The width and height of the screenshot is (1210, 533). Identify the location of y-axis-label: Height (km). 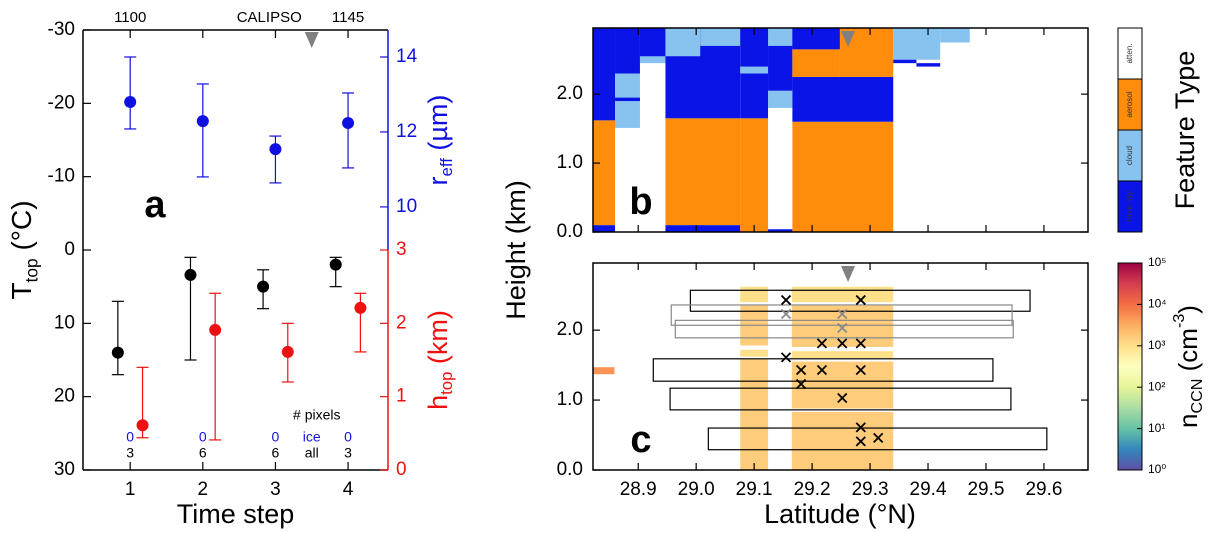
(516, 250).